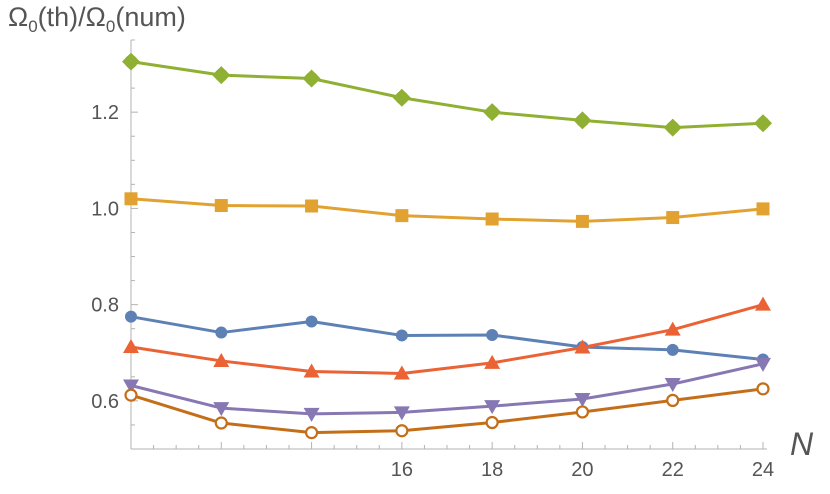 Image resolution: width=830 pixels, height=494 pixels. Describe the element at coordinates (673, 470) in the screenshot. I see `x-tick-label: 22` at that location.